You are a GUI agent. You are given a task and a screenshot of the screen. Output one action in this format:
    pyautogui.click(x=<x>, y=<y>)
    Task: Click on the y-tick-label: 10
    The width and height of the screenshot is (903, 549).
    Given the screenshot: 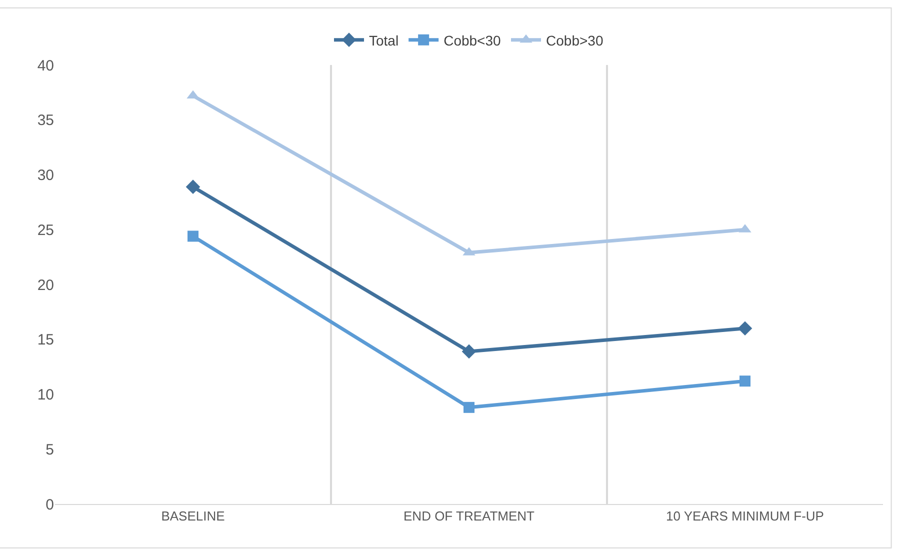 What is the action you would take?
    pyautogui.click(x=45, y=395)
    